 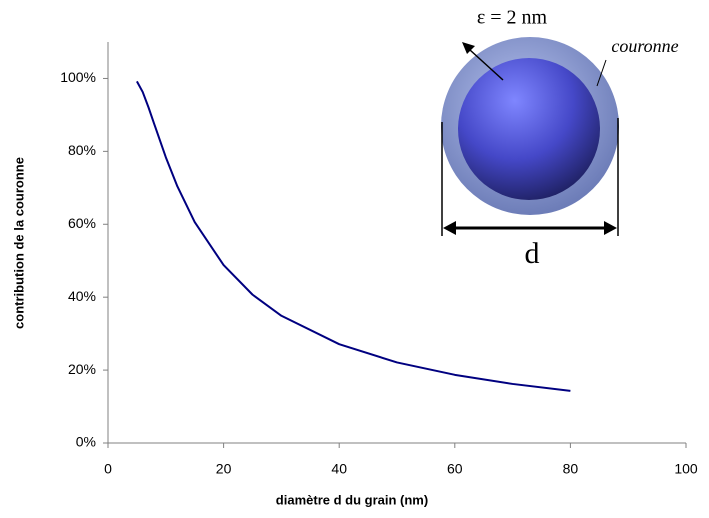 What do you see at coordinates (512, 18) in the screenshot?
I see `epsilon-label: ε = 2 nm` at bounding box center [512, 18].